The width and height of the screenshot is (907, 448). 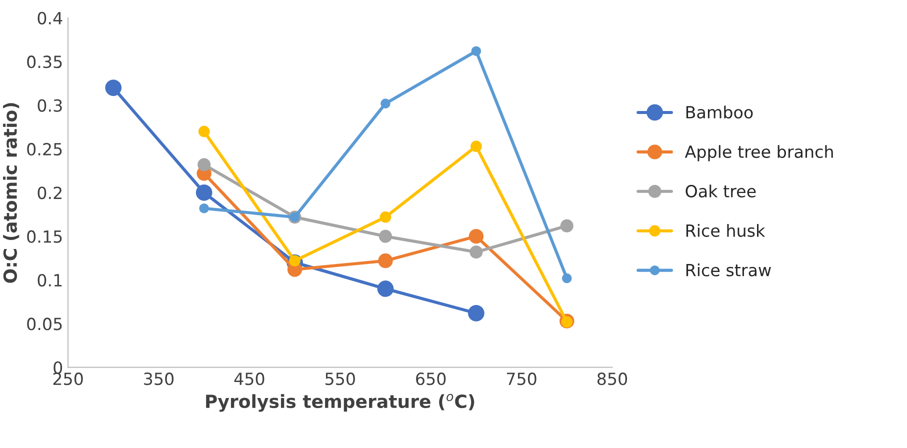 I want to click on y-tick-label: 0.05, so click(x=44, y=324).